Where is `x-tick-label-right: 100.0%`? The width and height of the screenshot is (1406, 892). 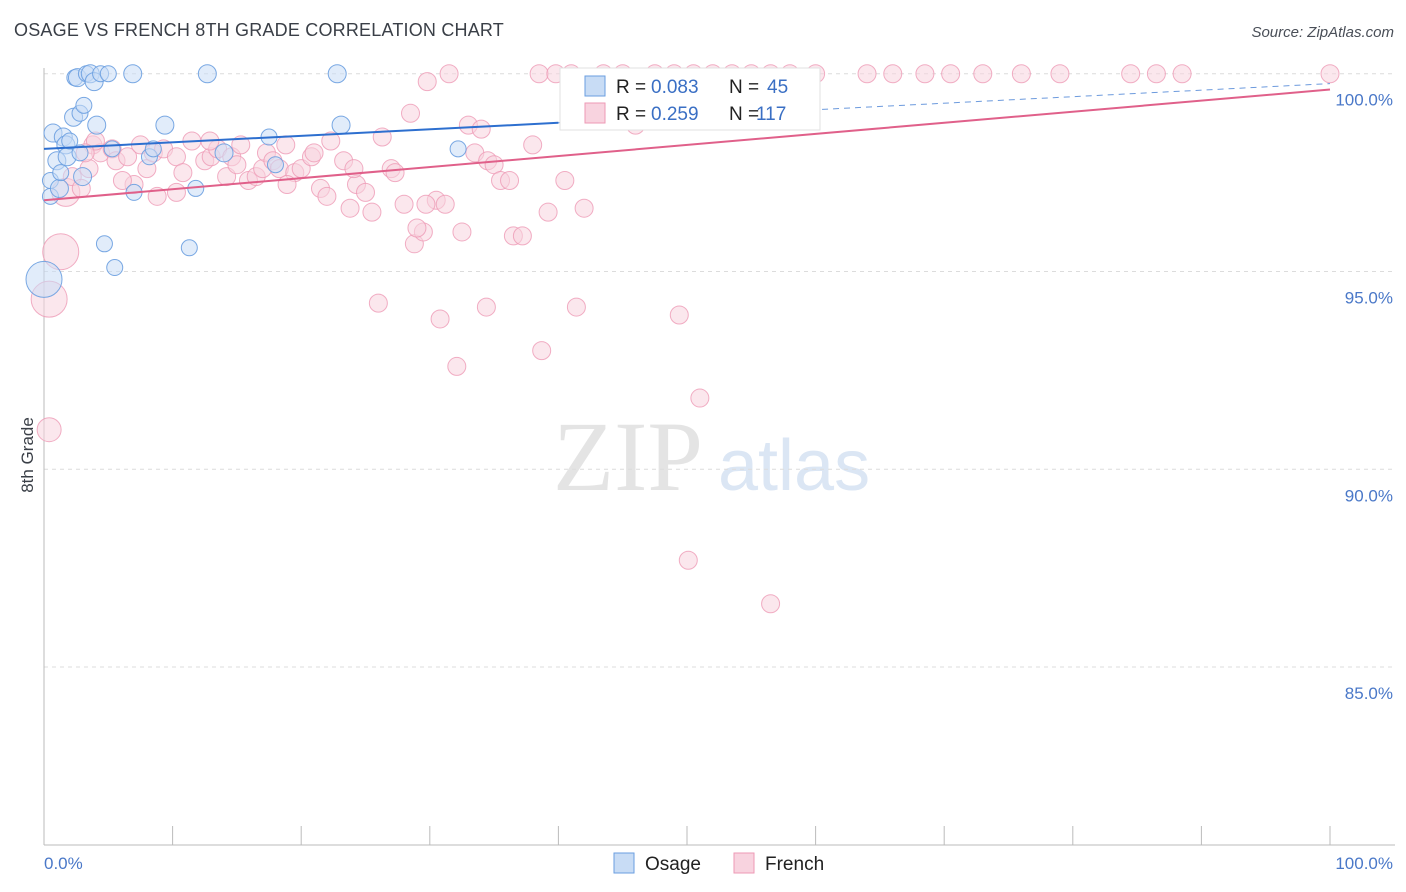
x-tick-label-right: 100.0% is located at coordinates (1364, 863).